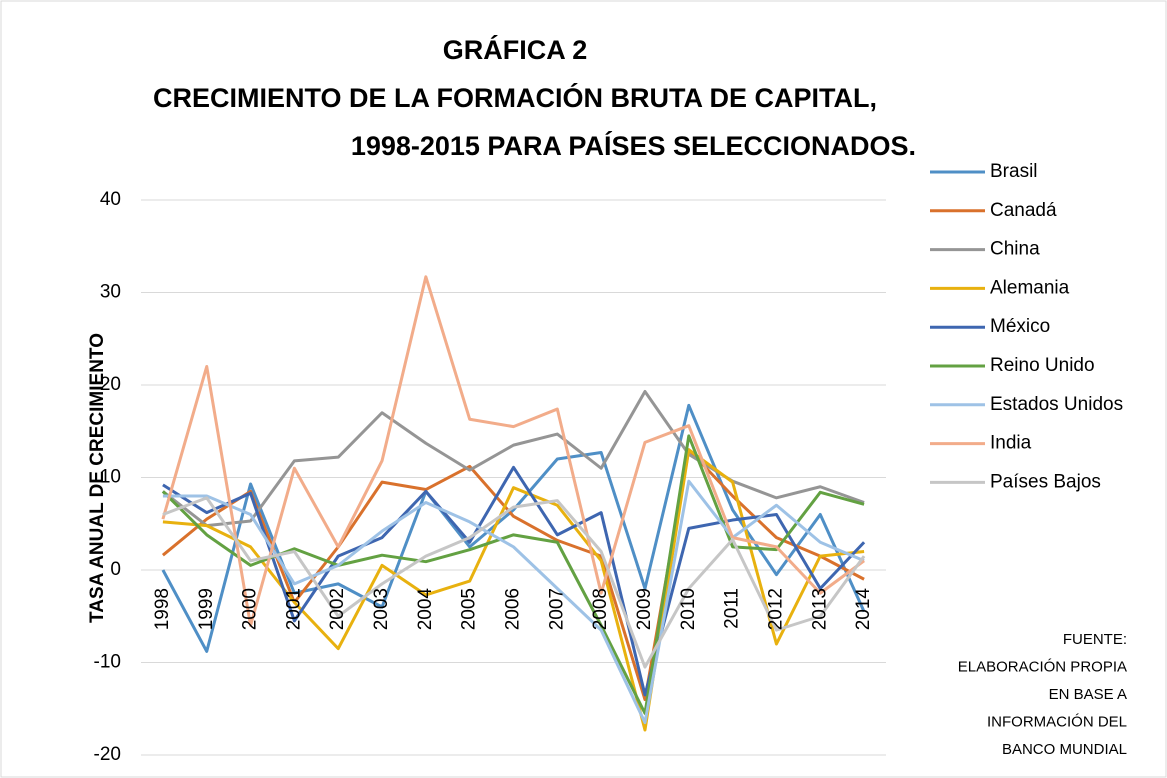 Image resolution: width=1167 pixels, height=778 pixels. Describe the element at coordinates (469, 609) in the screenshot. I see `x-tick-label: 2005` at that location.